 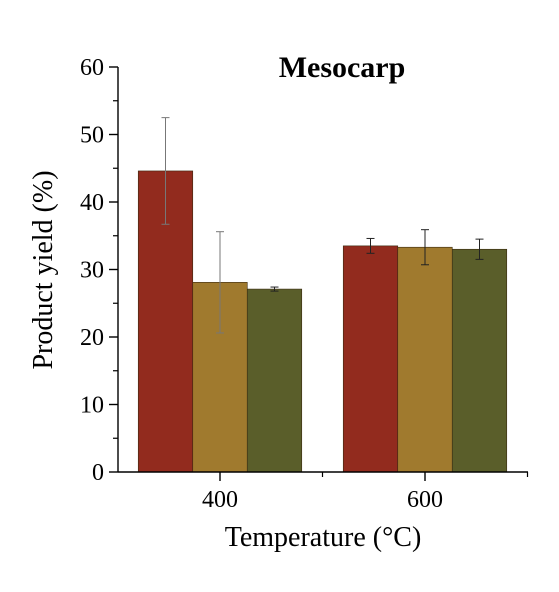 What do you see at coordinates (220, 500) in the screenshot?
I see `x-tick-label-400: 400` at bounding box center [220, 500].